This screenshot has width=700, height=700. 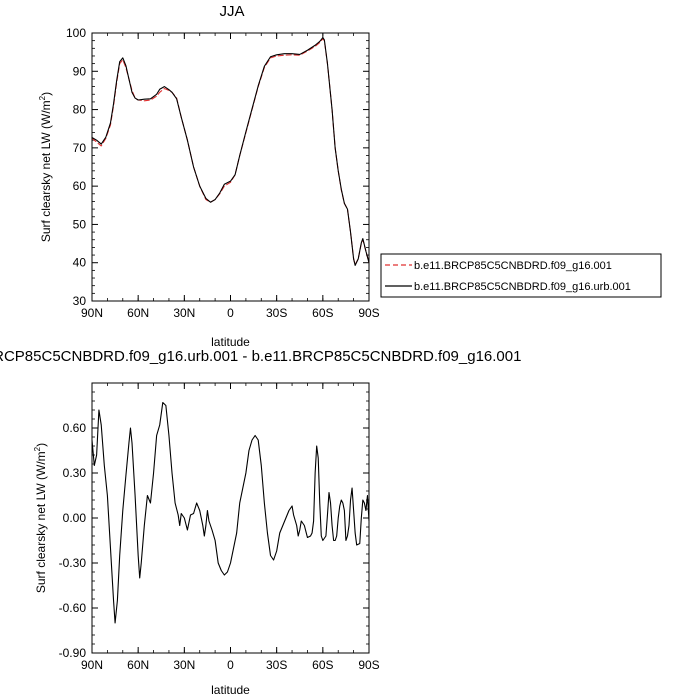 What do you see at coordinates (80, 224) in the screenshot?
I see `top-y-tick-label: 50` at bounding box center [80, 224].